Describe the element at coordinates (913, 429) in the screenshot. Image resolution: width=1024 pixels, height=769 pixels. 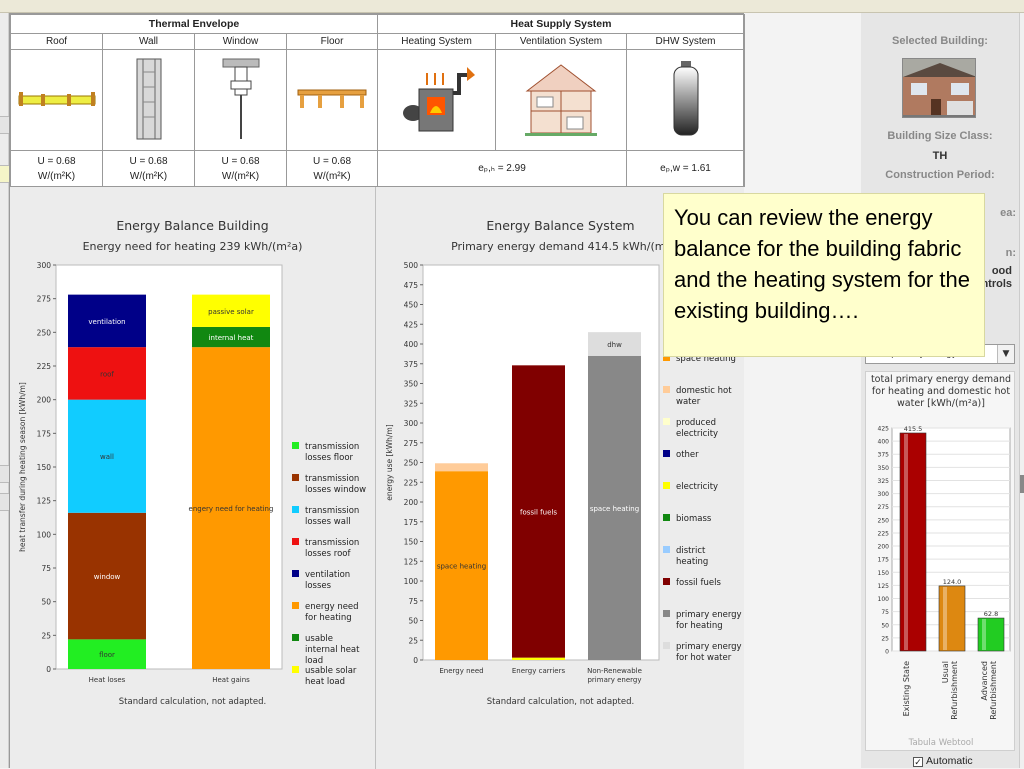
I see `bar-value-label: 415.5` at that location.